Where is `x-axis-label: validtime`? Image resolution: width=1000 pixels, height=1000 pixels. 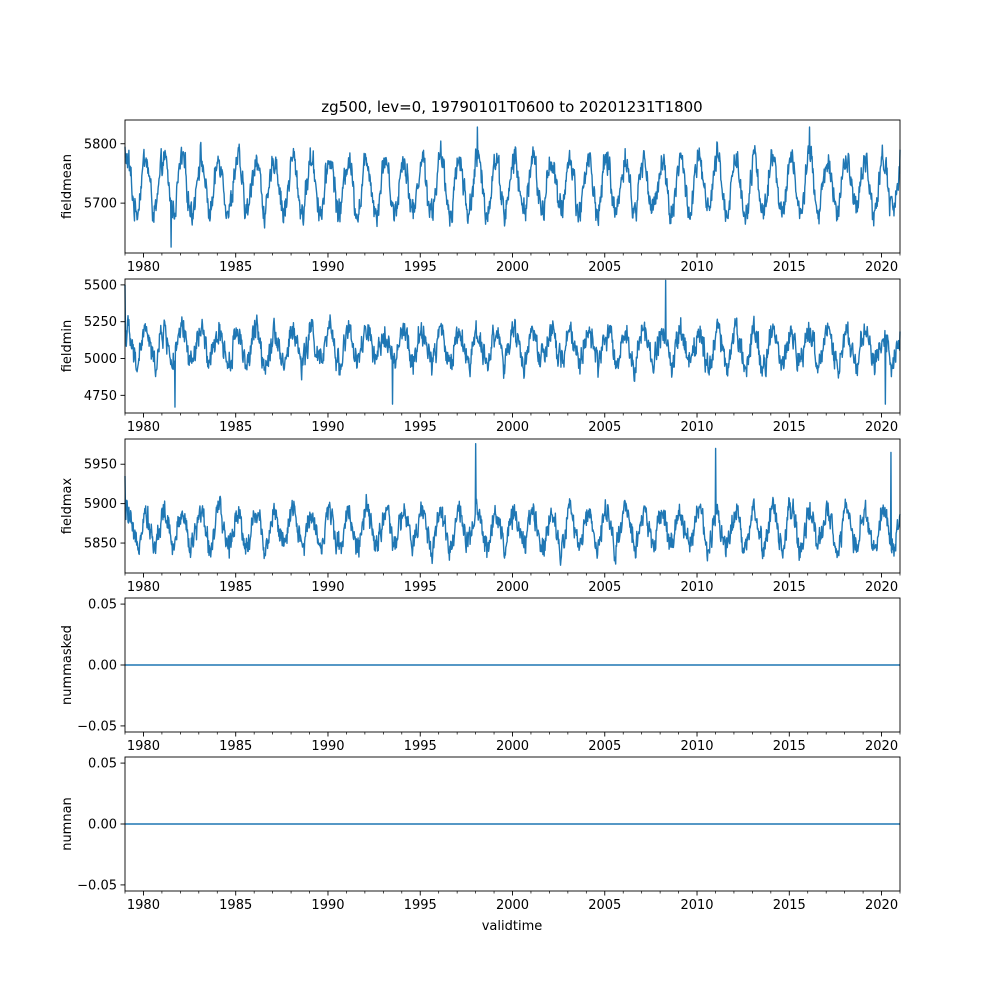
x-axis-label: validtime is located at coordinates (512, 926).